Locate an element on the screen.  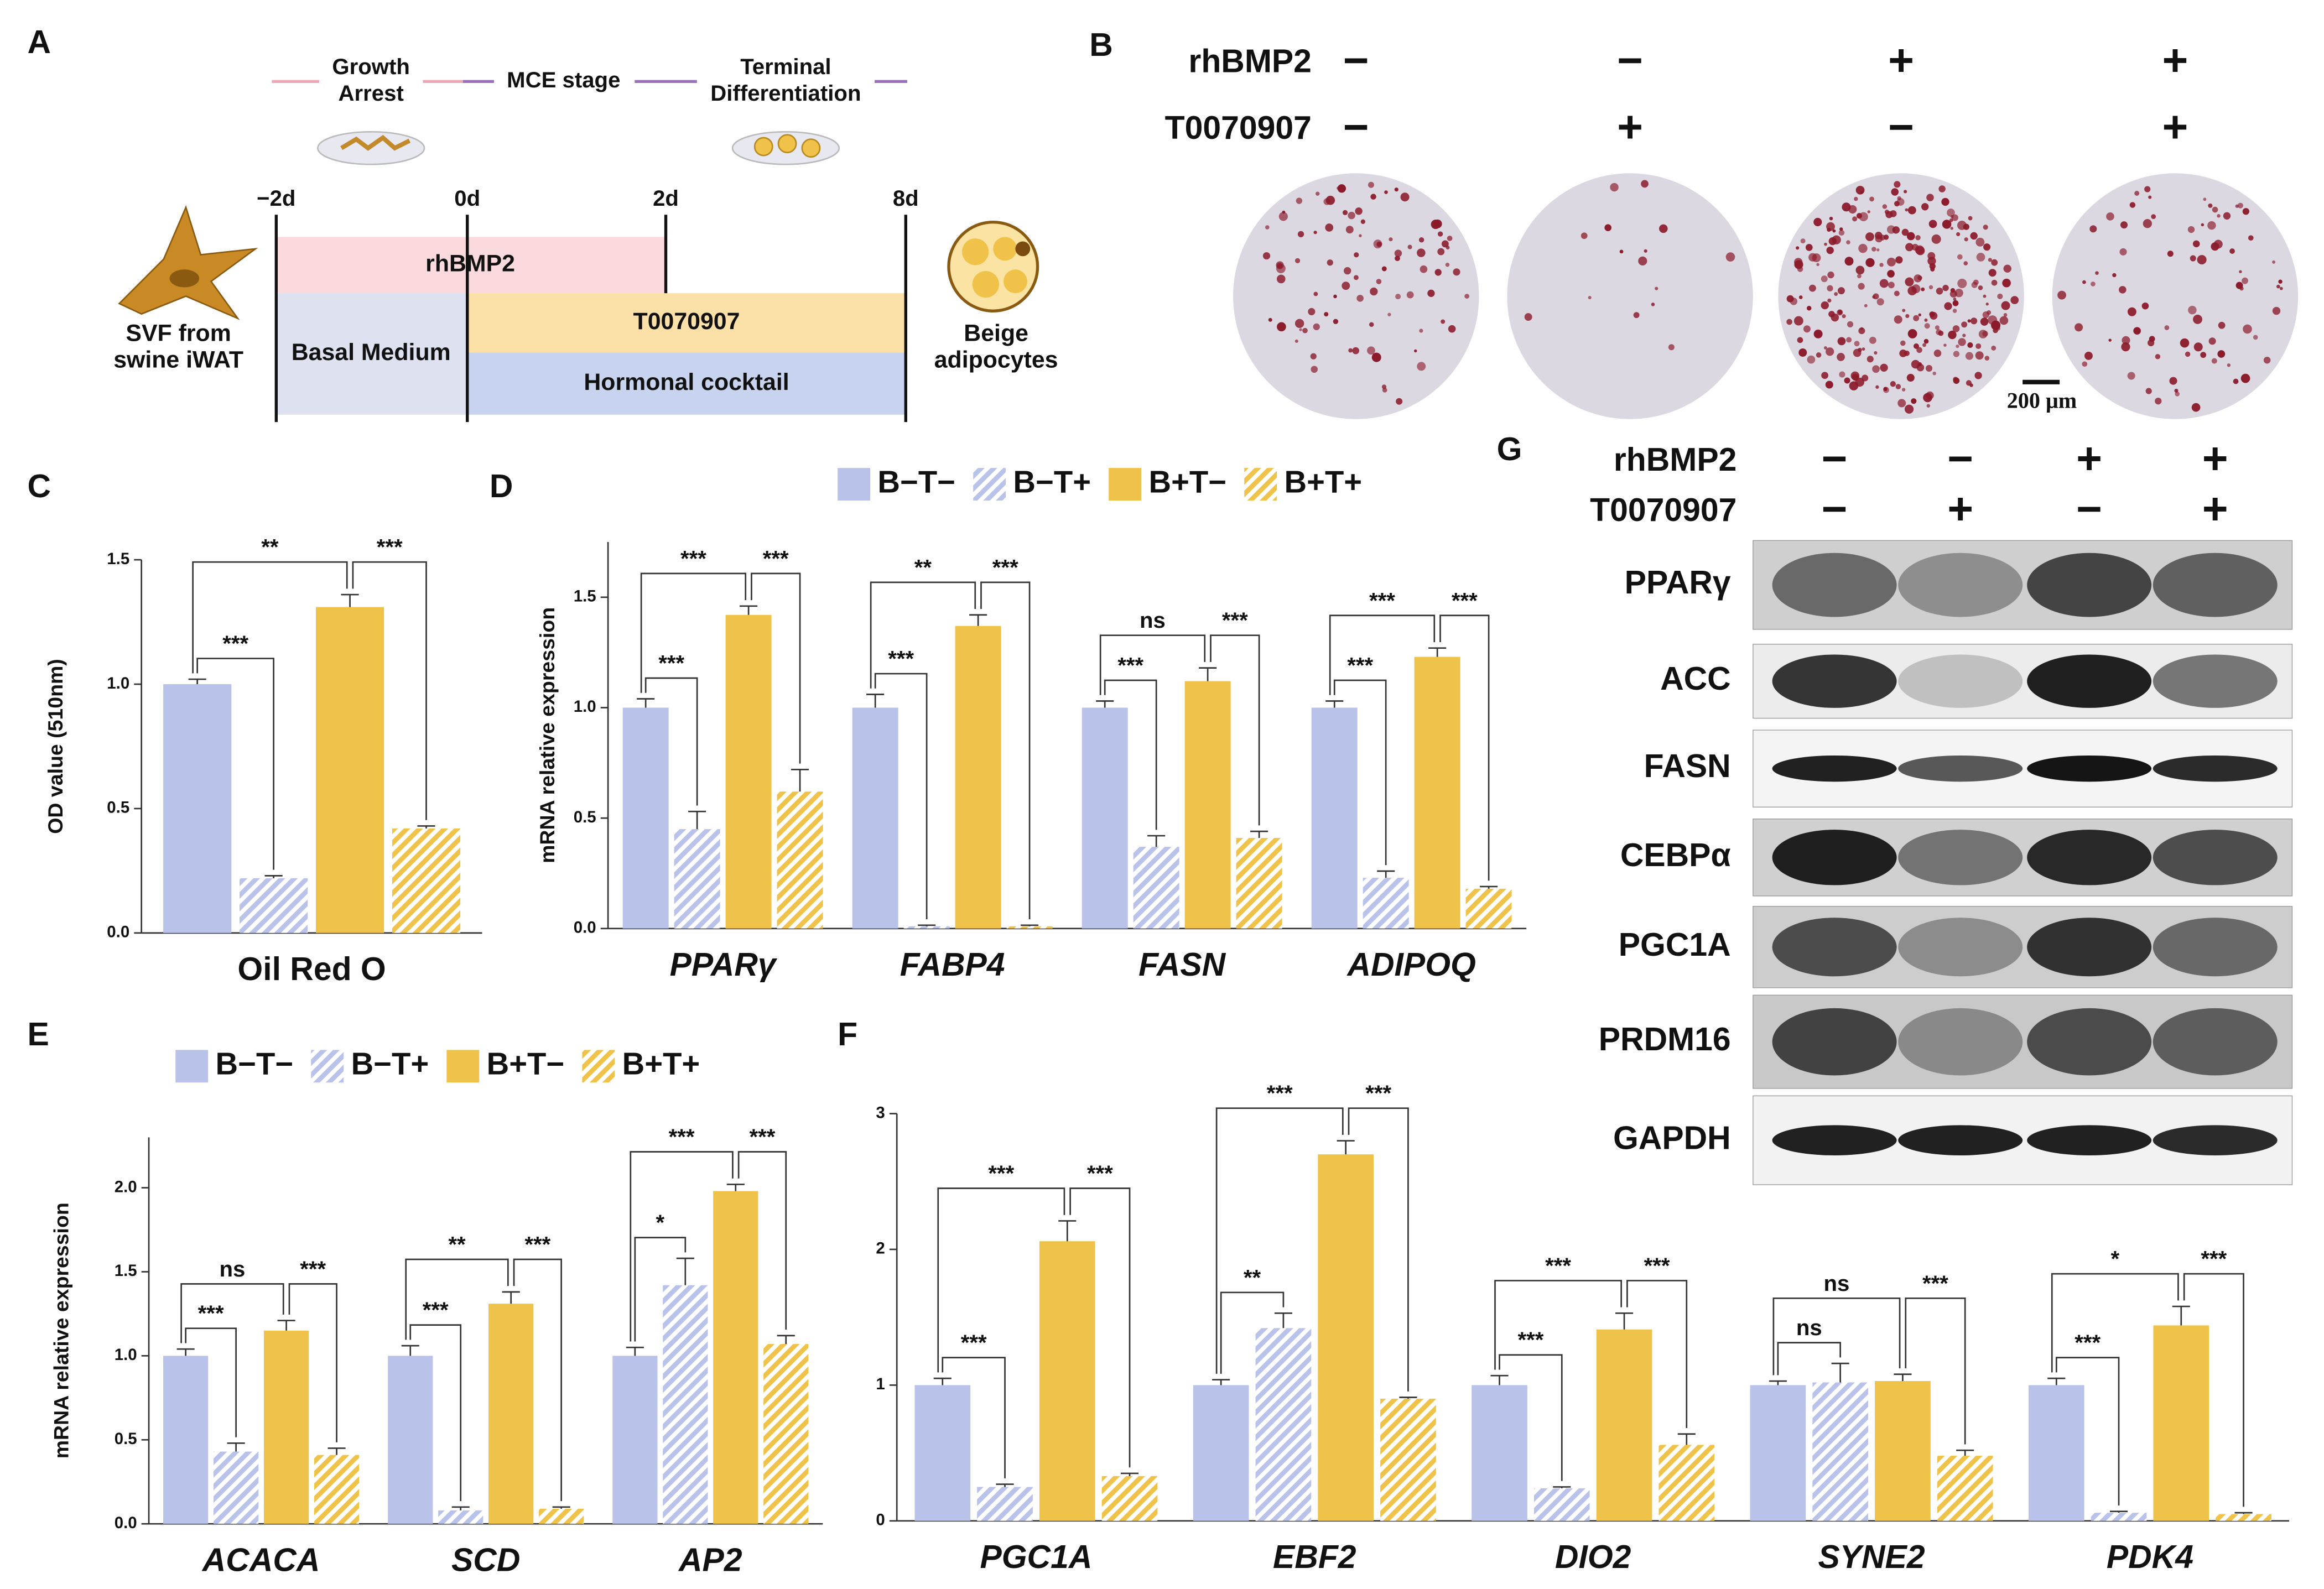
cell-label: Beige is located at coordinates (996, 333).